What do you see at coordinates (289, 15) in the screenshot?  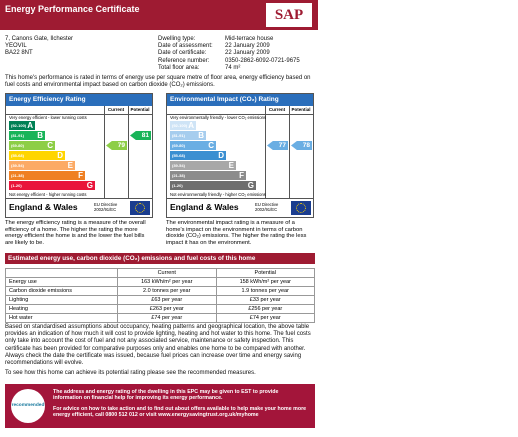 I see `sap-logo: SAP` at bounding box center [289, 15].